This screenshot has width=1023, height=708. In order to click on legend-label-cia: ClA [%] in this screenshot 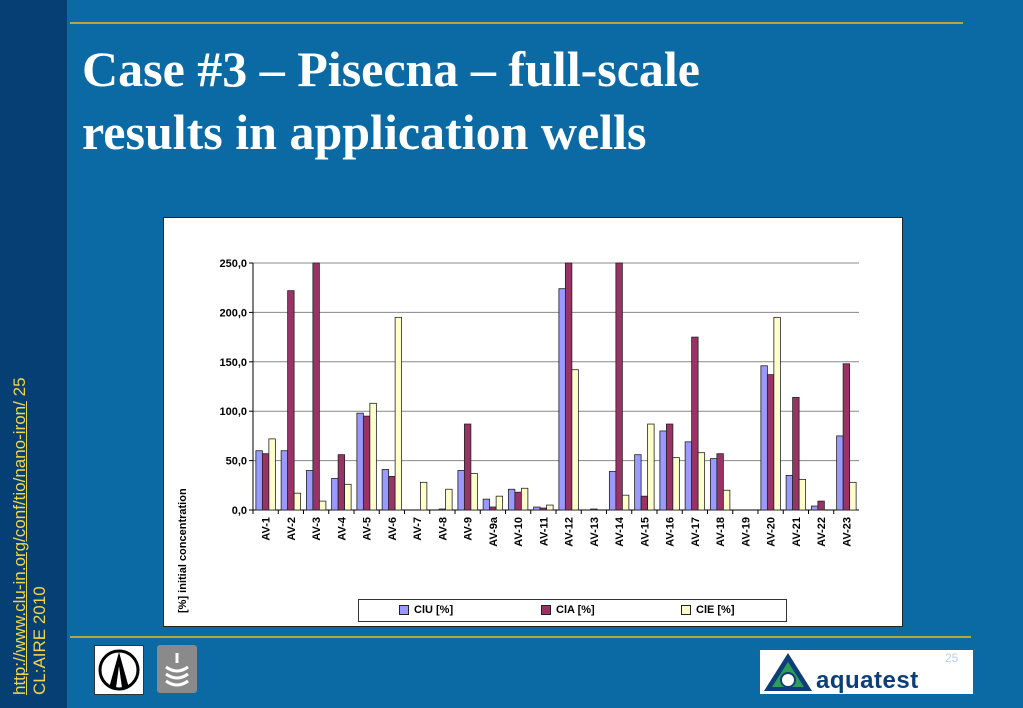, I will do `click(575, 610)`.